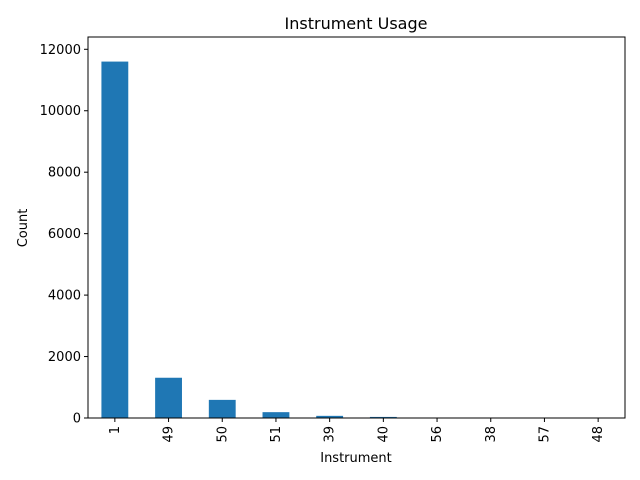  I want to click on chart-title: Instrument Usage, so click(356, 23).